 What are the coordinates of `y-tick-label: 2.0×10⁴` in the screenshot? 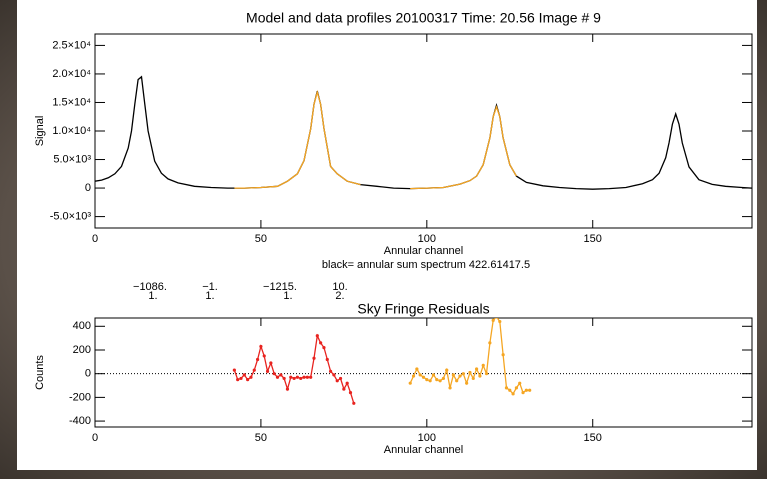 It's located at (71, 74).